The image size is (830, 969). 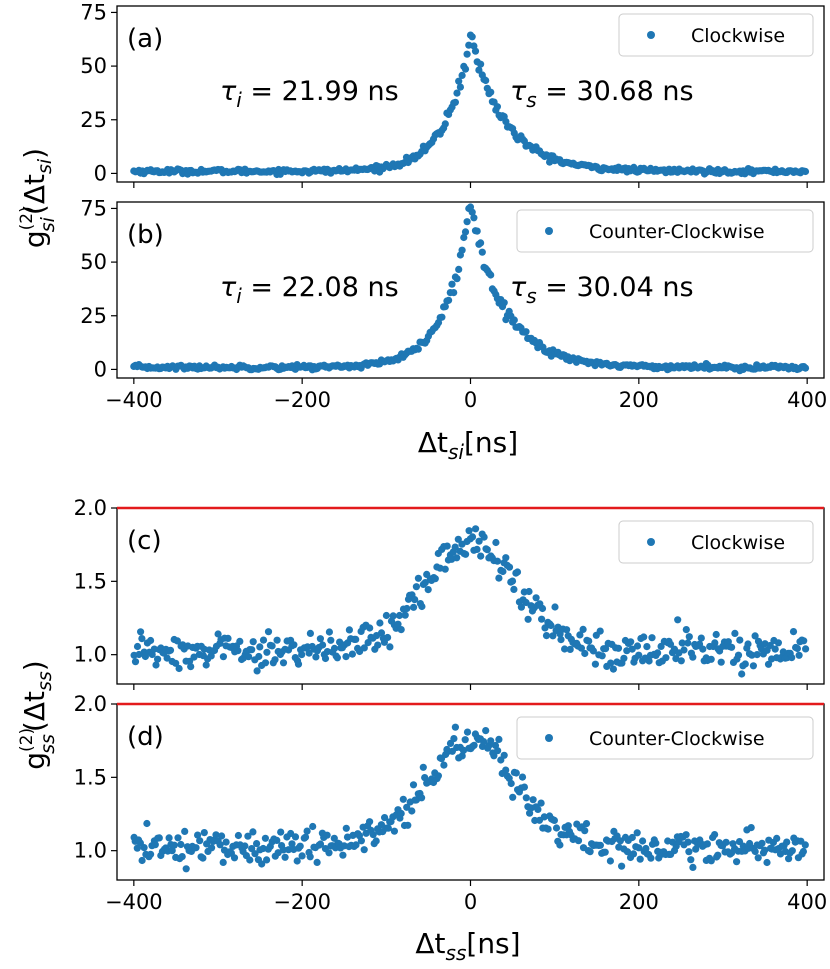 What do you see at coordinates (807, 400) in the screenshot?
I see `x-tick-label: 400` at bounding box center [807, 400].